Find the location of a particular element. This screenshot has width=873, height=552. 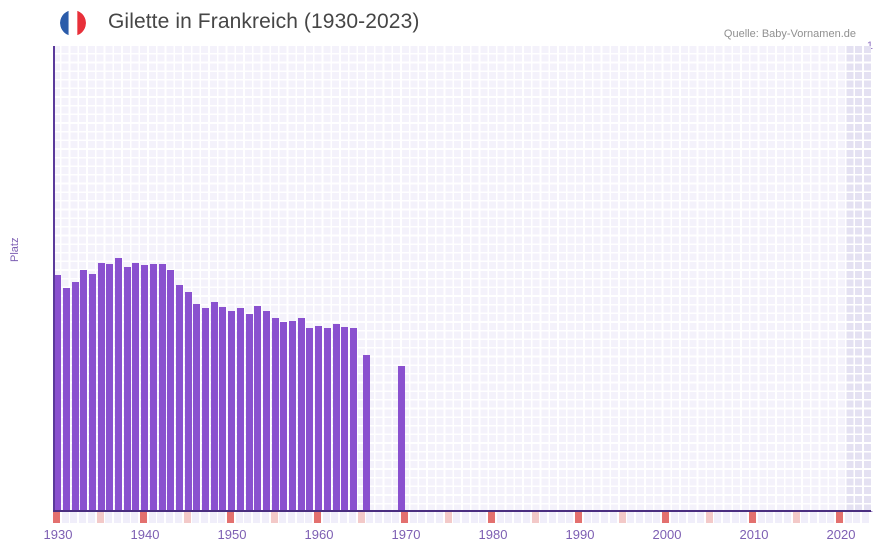

x-tick-major-1930 is located at coordinates (56, 517).